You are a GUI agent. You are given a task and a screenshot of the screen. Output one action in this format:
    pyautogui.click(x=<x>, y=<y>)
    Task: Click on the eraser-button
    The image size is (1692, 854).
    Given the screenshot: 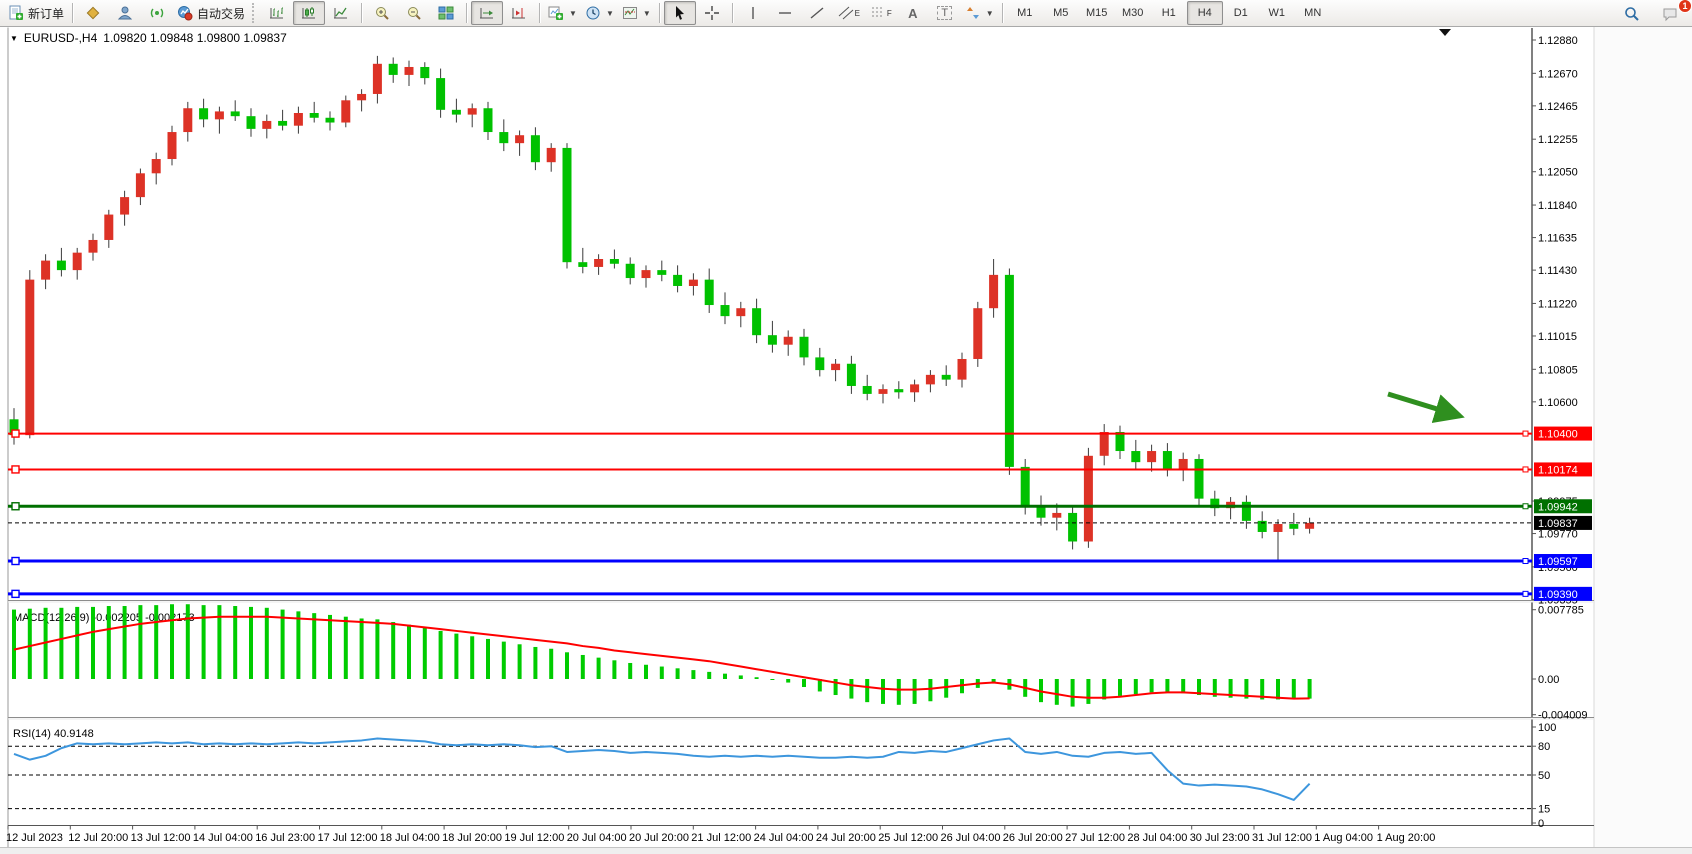 What is the action you would take?
    pyautogui.click(x=93, y=13)
    